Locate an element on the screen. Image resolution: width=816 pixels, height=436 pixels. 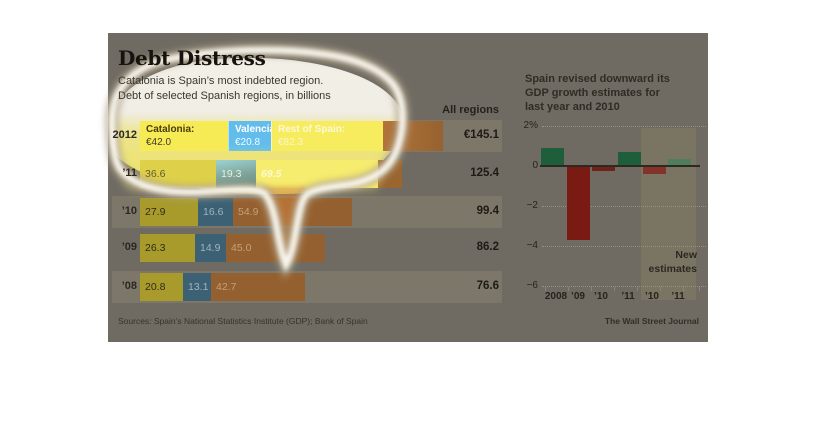
new-estimates-band is located at coordinates (668, 214).